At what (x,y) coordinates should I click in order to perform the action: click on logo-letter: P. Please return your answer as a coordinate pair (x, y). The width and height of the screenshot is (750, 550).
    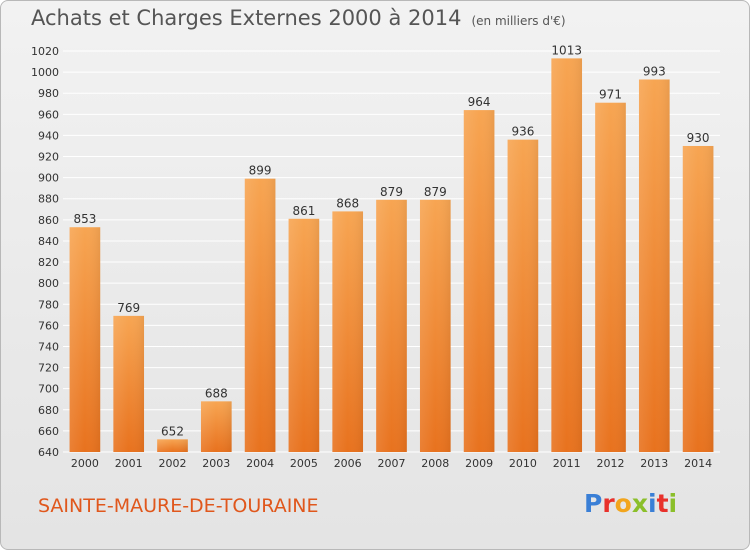
    Looking at the image, I should click on (593, 503).